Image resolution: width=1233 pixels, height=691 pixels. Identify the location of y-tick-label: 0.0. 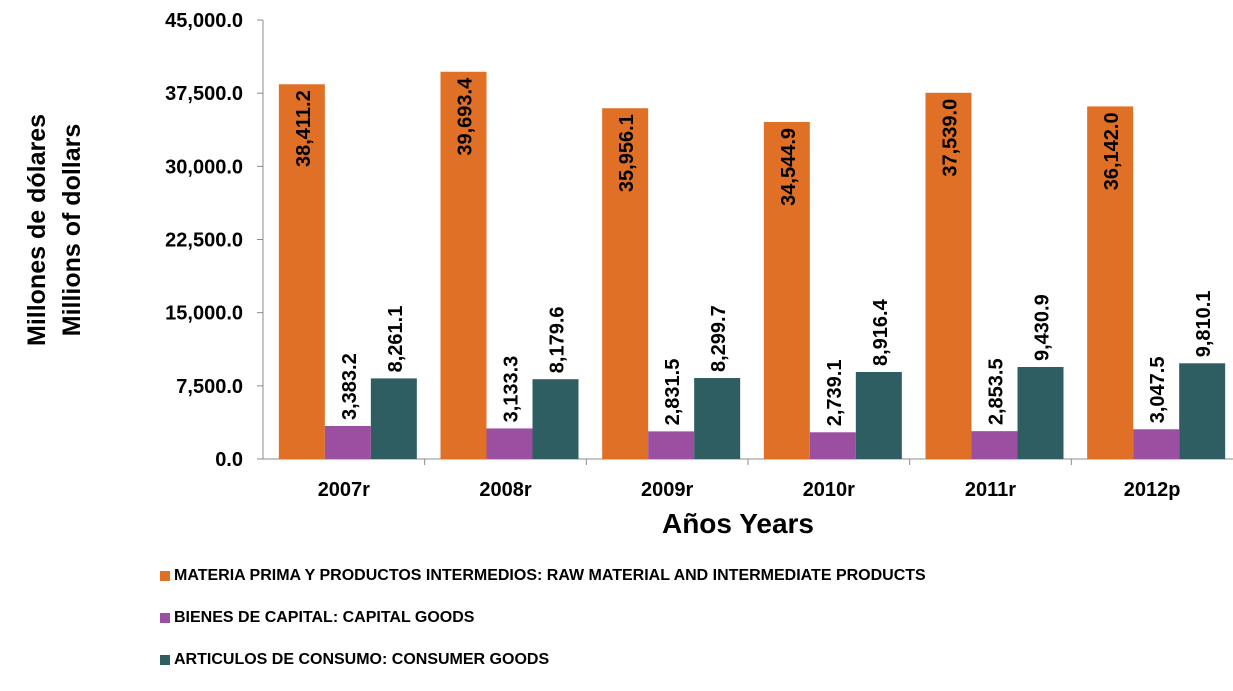
(229, 460).